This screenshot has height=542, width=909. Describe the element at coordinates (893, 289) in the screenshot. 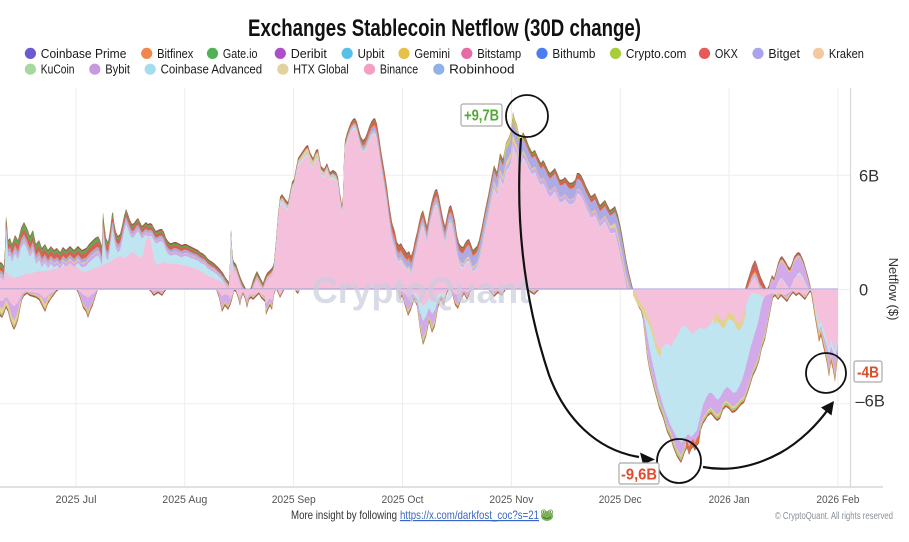

I see `svg-text: Netflow ($)` at that location.